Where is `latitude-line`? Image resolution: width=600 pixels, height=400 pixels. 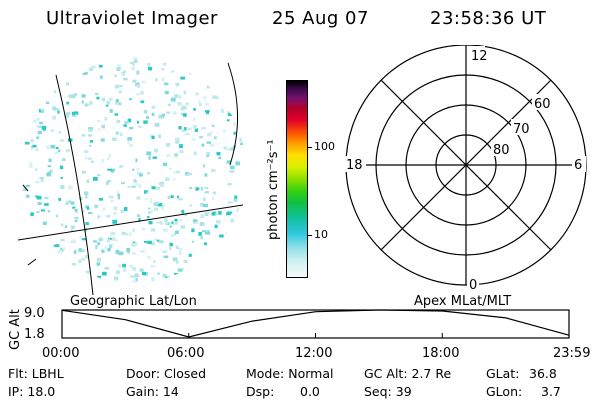
latitude-line is located at coordinates (131, 222).